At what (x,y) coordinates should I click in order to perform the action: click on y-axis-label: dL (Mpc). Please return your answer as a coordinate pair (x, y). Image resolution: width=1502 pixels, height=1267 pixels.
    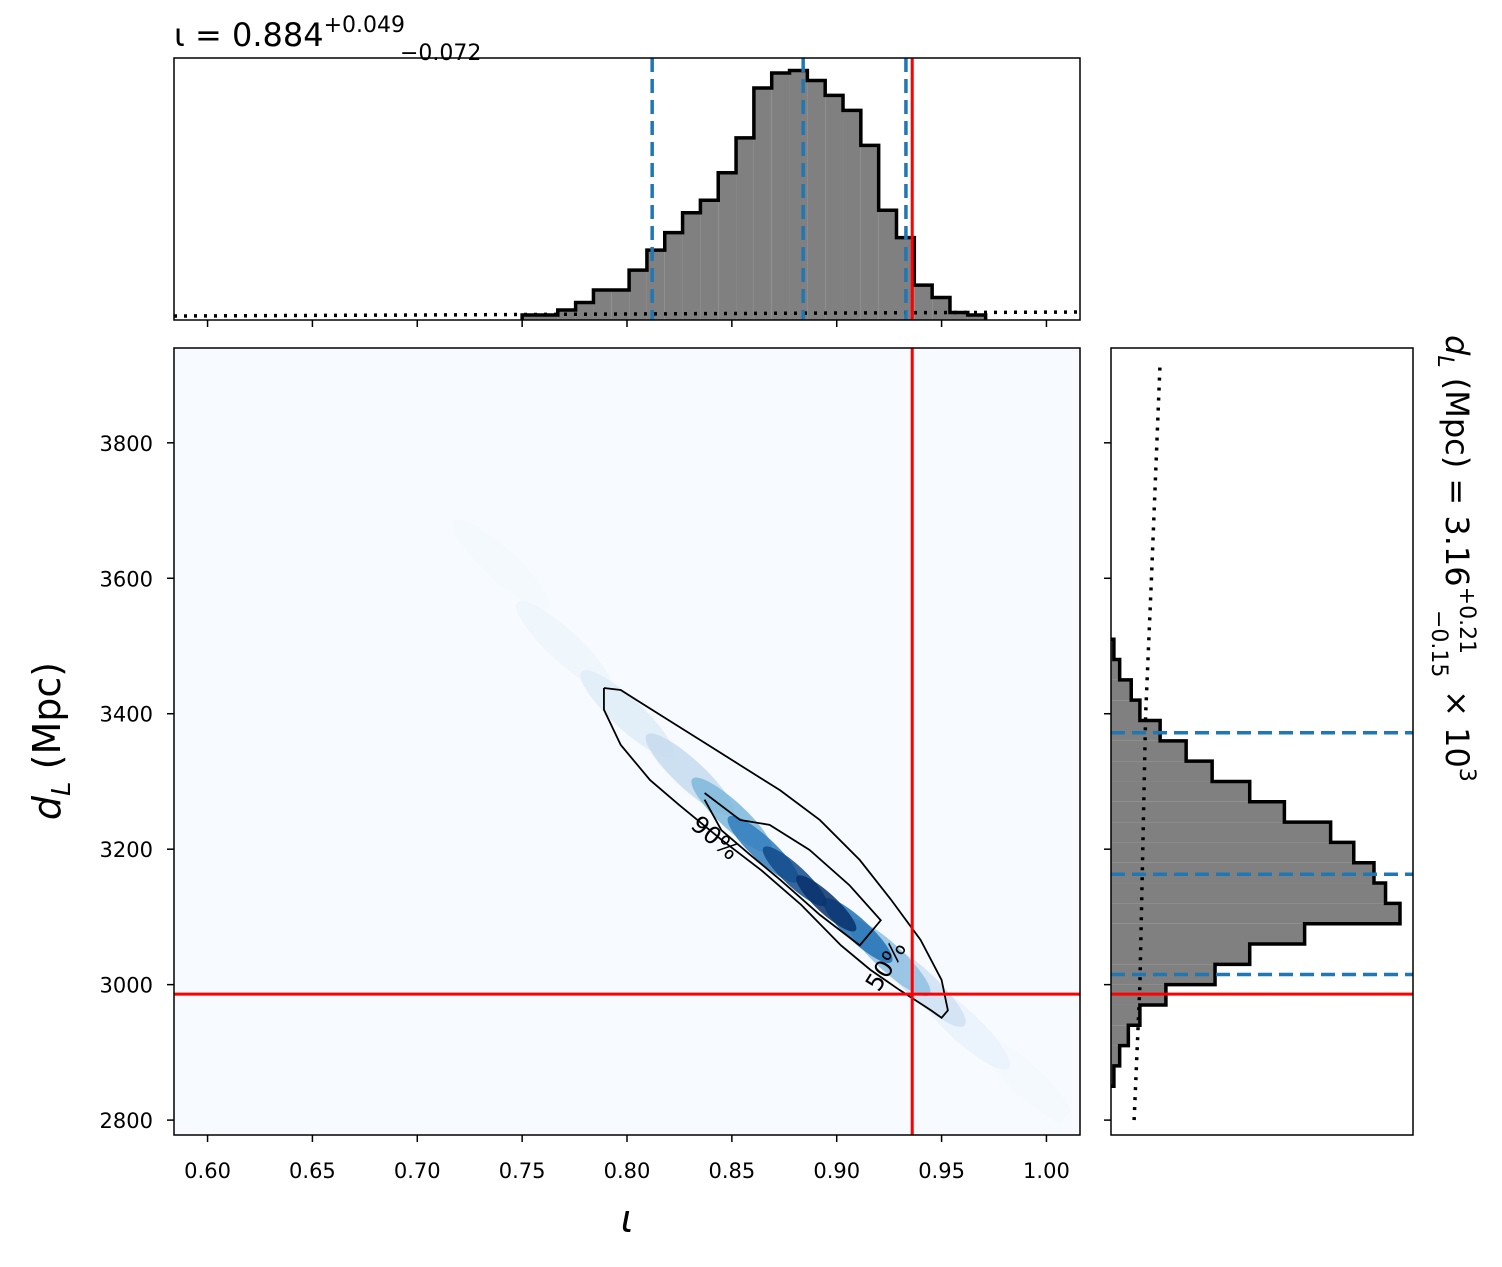
    Looking at the image, I should click on (51, 741).